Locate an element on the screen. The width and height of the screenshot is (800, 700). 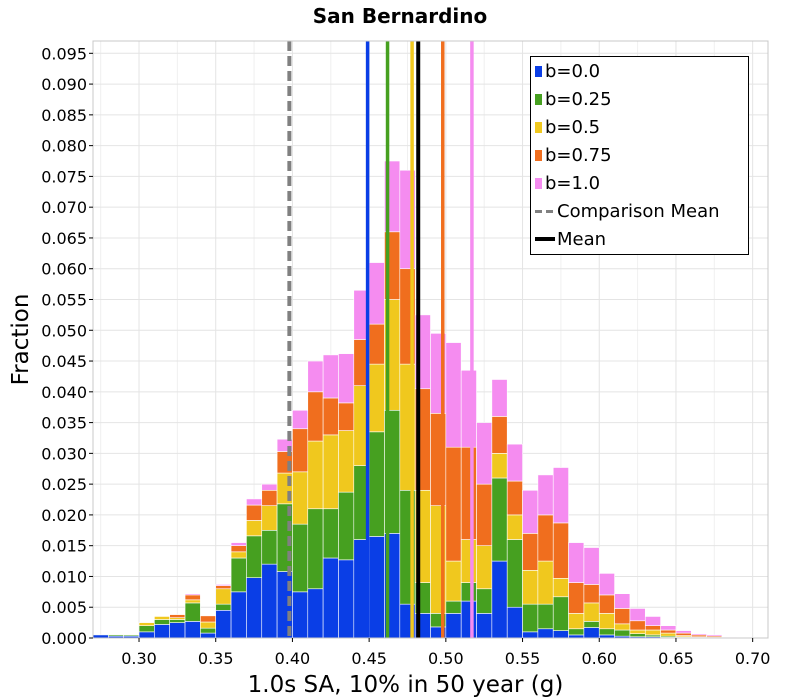
x-axis-label: 1.0s SA, 10% in 50 year (g) is located at coordinates (406, 685).